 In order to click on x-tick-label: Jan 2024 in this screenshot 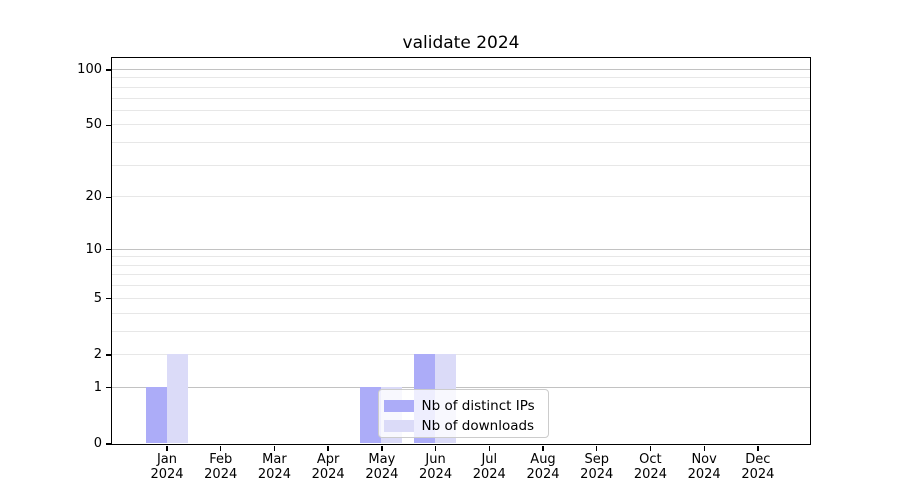, I will do `click(167, 467)`.